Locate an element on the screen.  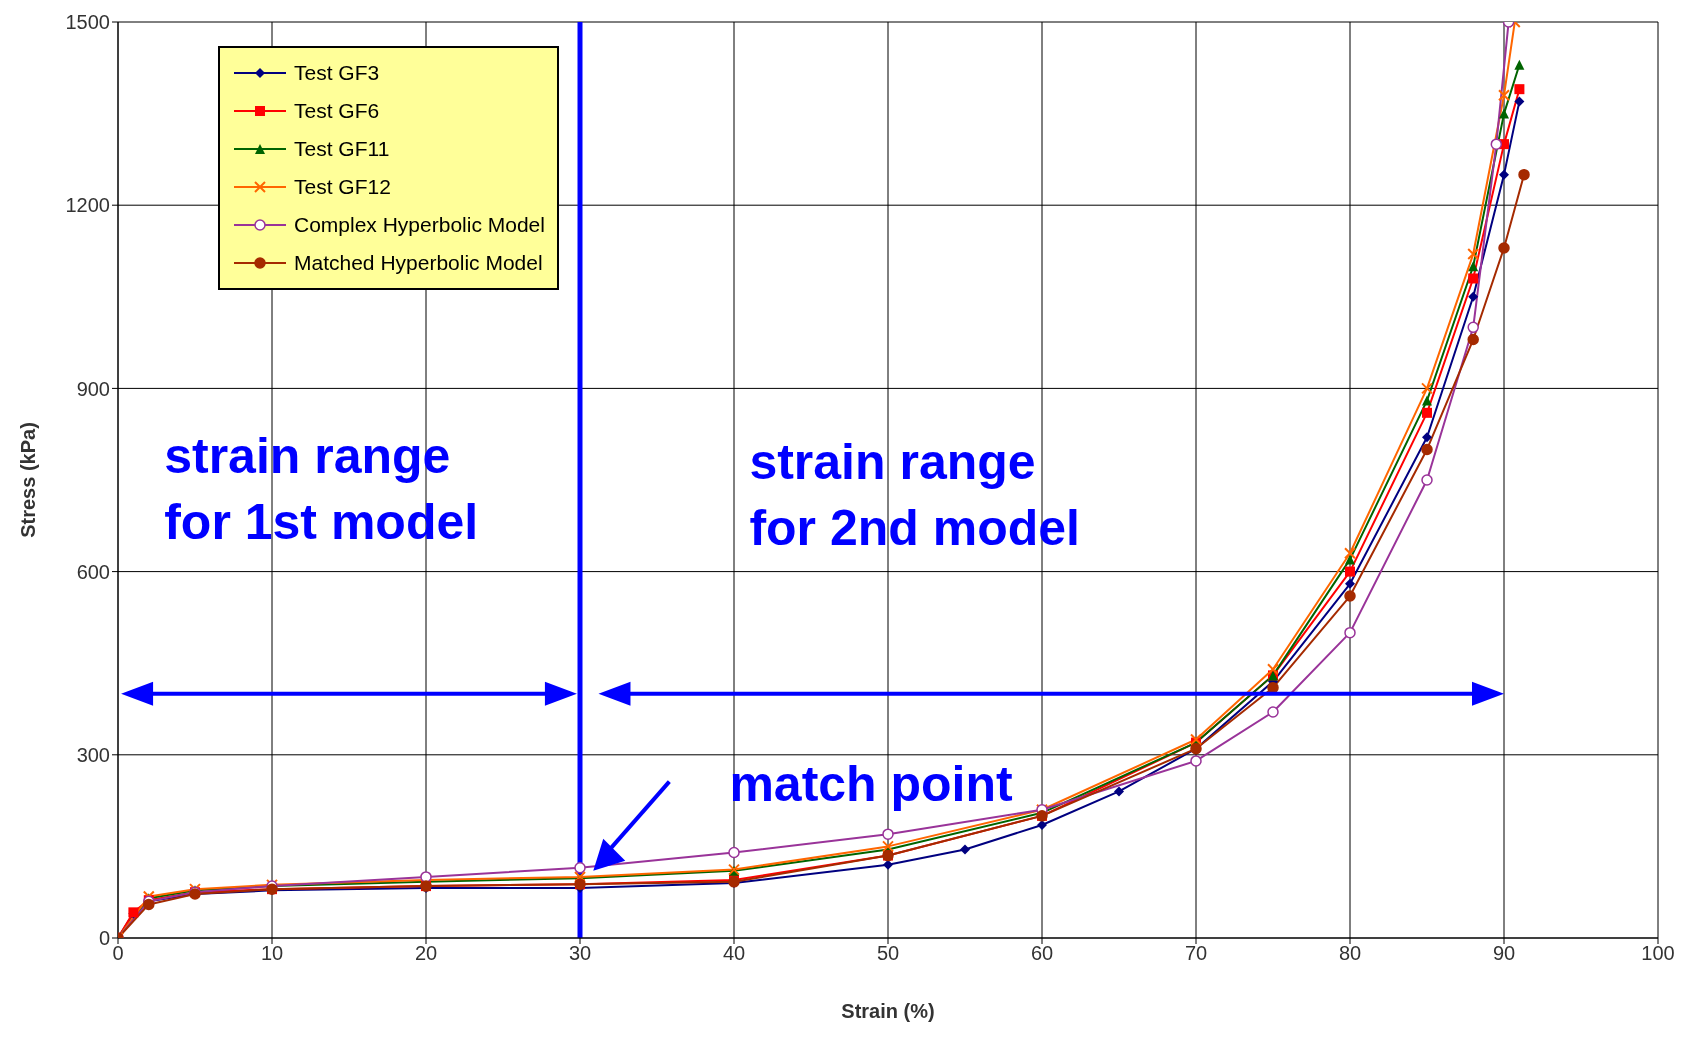
annotation: strain range for 1st model is located at coordinates (322, 489).